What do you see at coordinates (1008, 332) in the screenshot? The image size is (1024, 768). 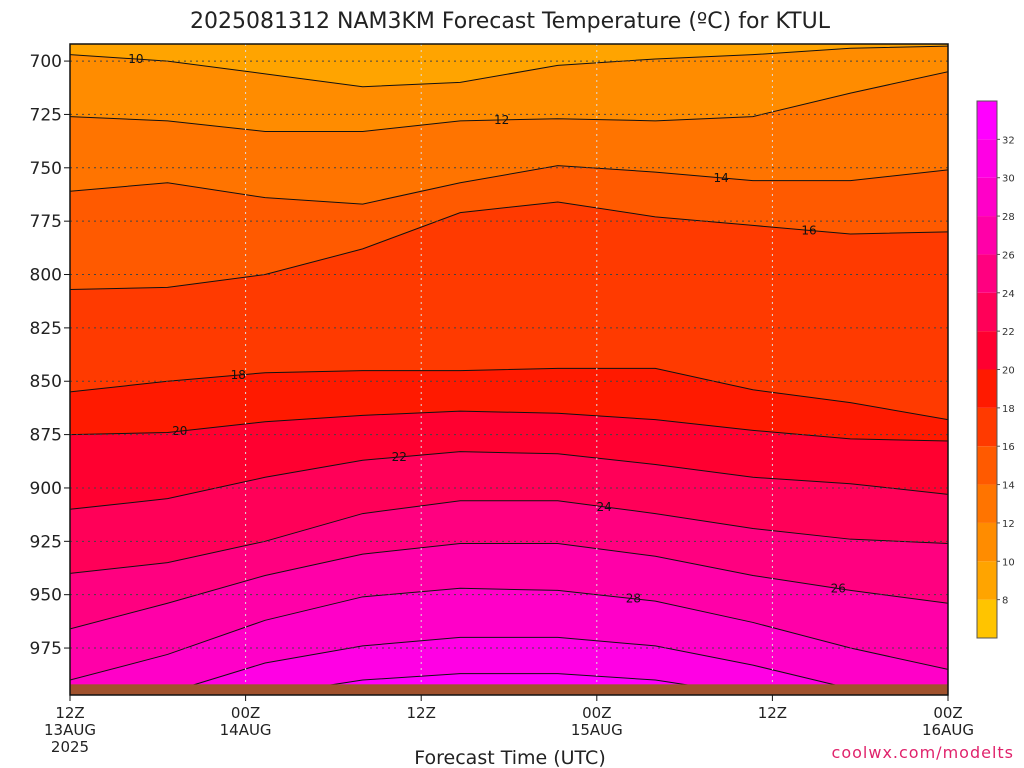 I see `colorbar-label-22: 22` at bounding box center [1008, 332].